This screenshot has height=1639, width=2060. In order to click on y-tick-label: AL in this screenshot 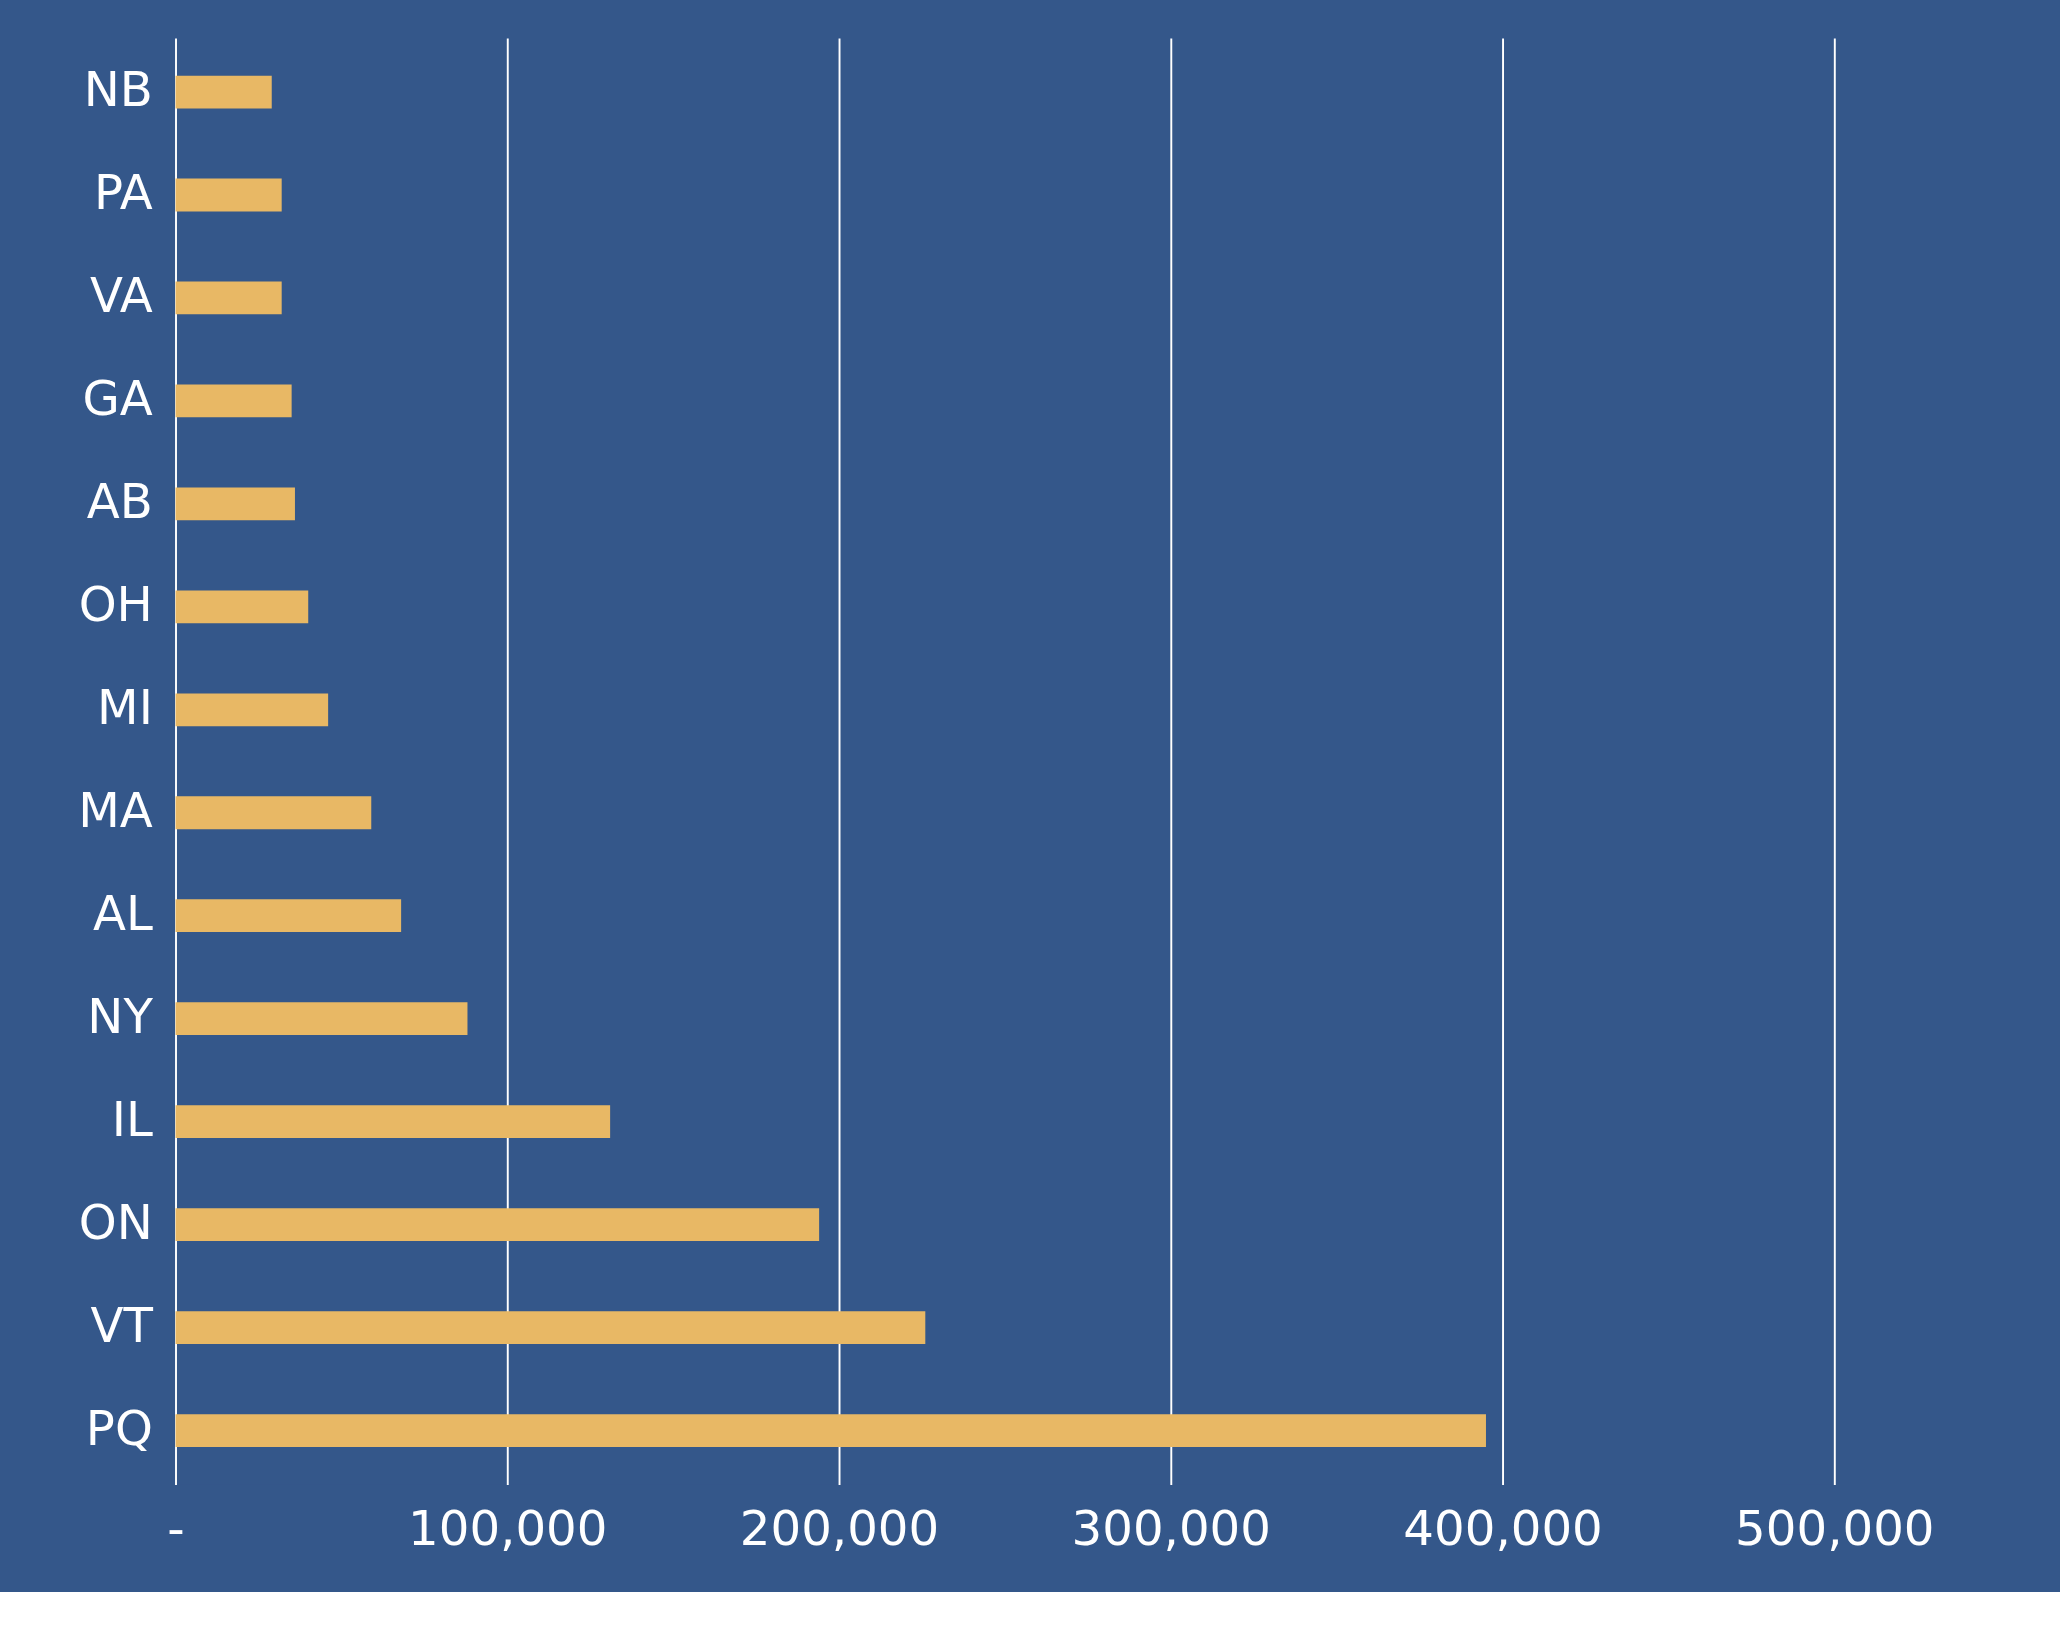, I will do `click(123, 913)`.